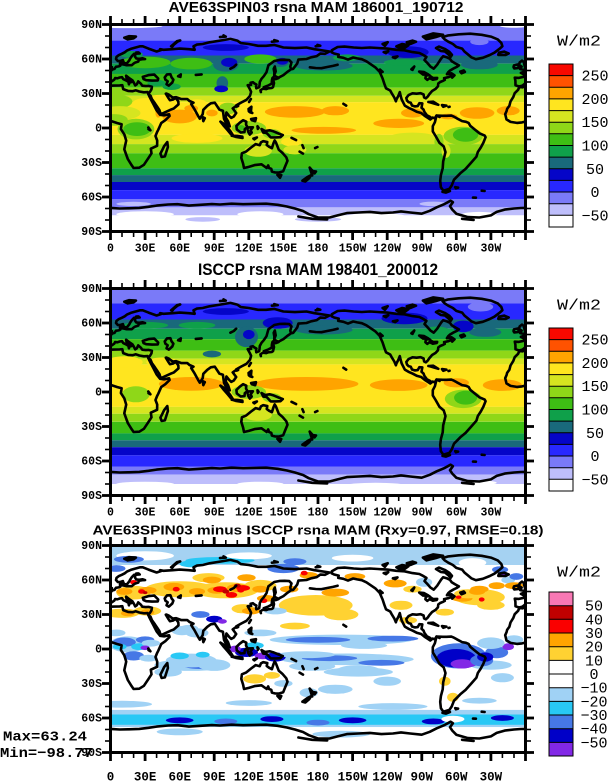 The width and height of the screenshot is (610, 782). I want to click on svg-text: ISCCP rsna MAM 198401_200012, so click(318, 270).